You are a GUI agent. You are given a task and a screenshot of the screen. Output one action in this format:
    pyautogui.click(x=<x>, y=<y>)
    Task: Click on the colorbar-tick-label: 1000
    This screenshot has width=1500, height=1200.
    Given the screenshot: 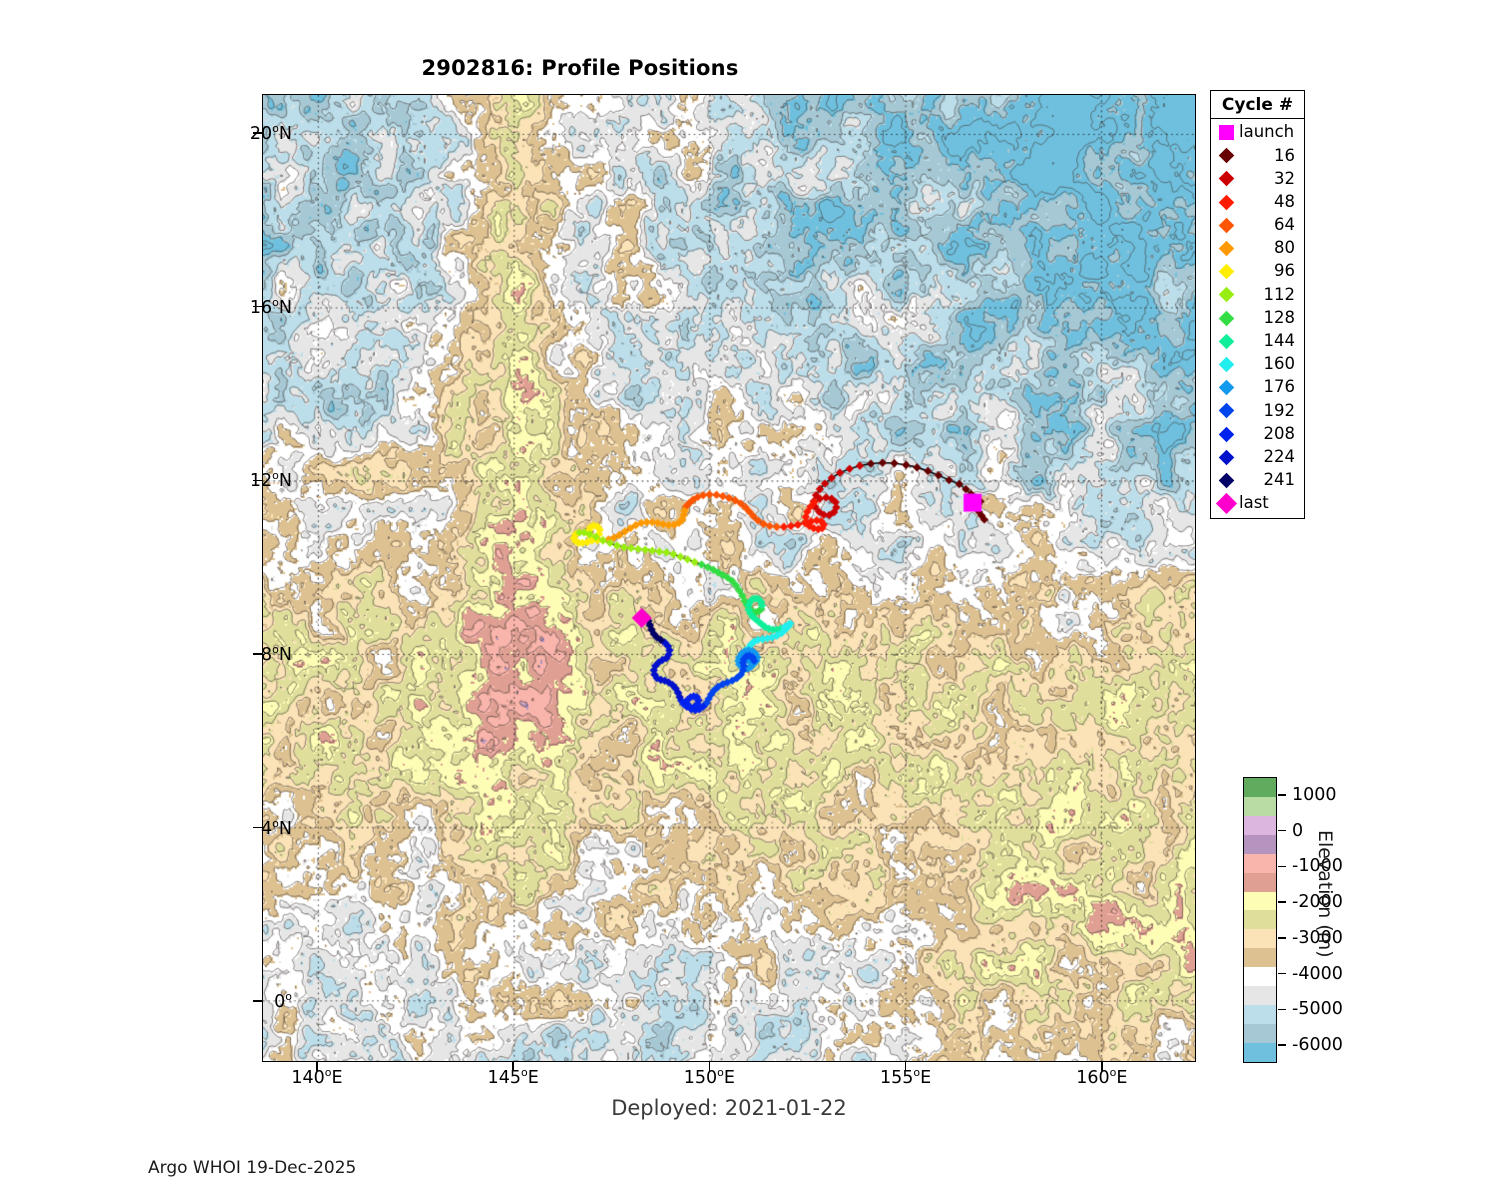 What is the action you would take?
    pyautogui.click(x=1314, y=794)
    